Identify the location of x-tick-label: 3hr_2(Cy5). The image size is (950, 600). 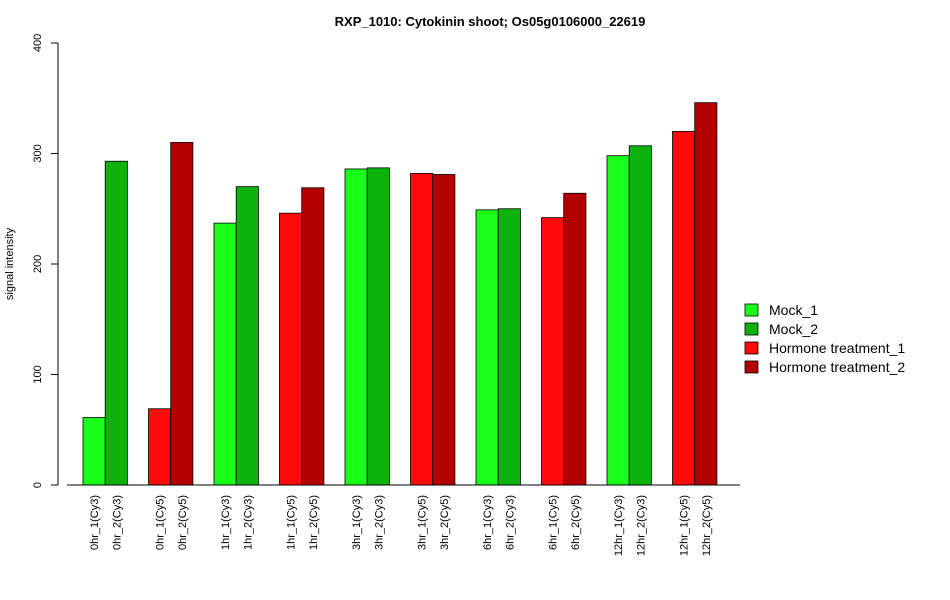
(445, 522).